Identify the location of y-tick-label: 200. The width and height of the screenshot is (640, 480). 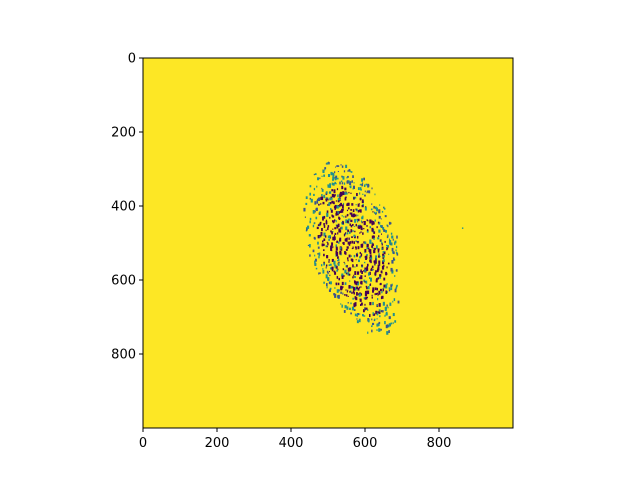
(123, 133).